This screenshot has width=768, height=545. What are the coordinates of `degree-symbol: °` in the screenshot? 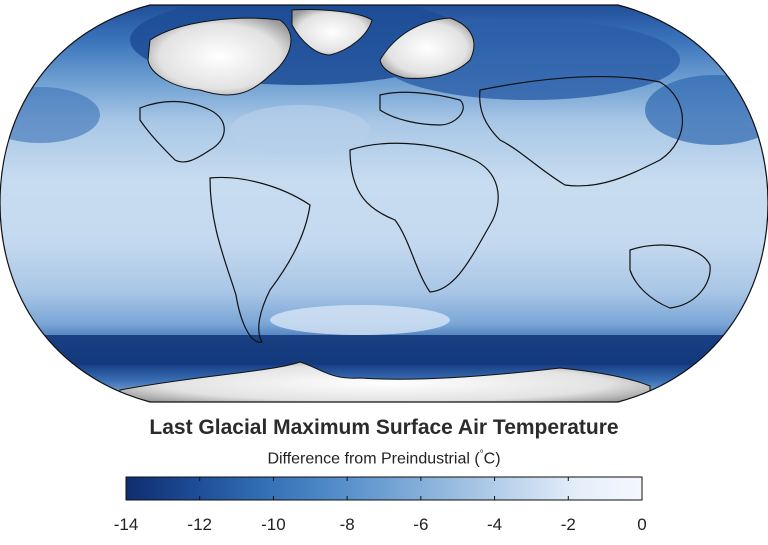 It's located at (481, 454).